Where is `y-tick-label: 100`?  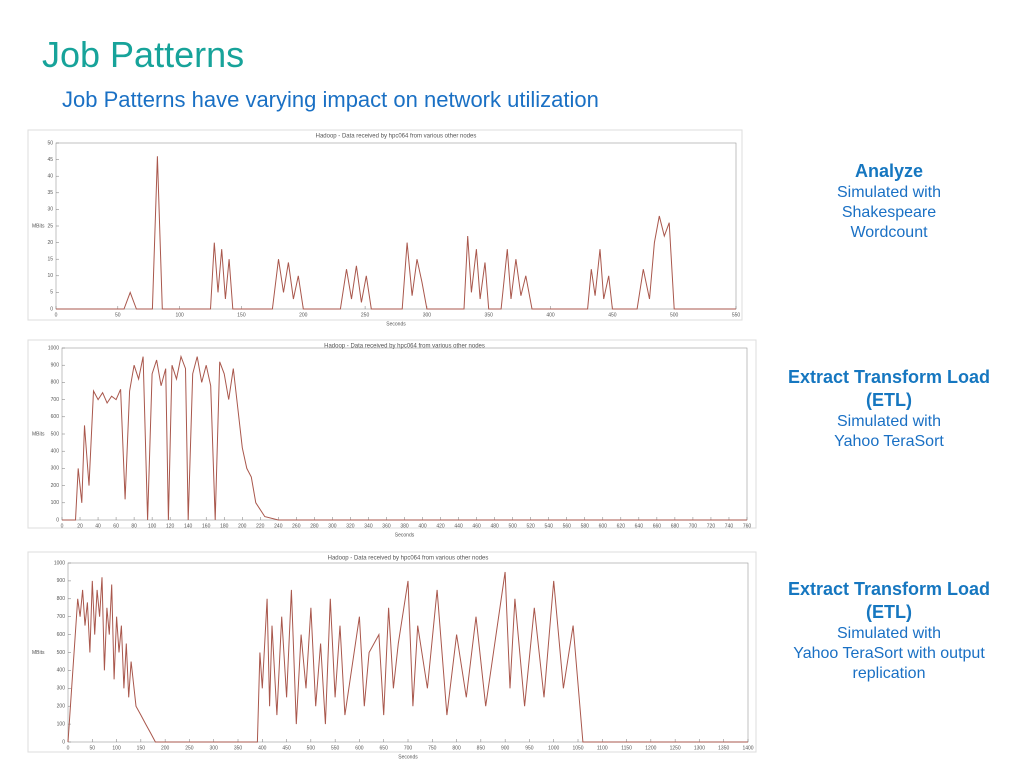 y-tick-label: 100 is located at coordinates (55, 503).